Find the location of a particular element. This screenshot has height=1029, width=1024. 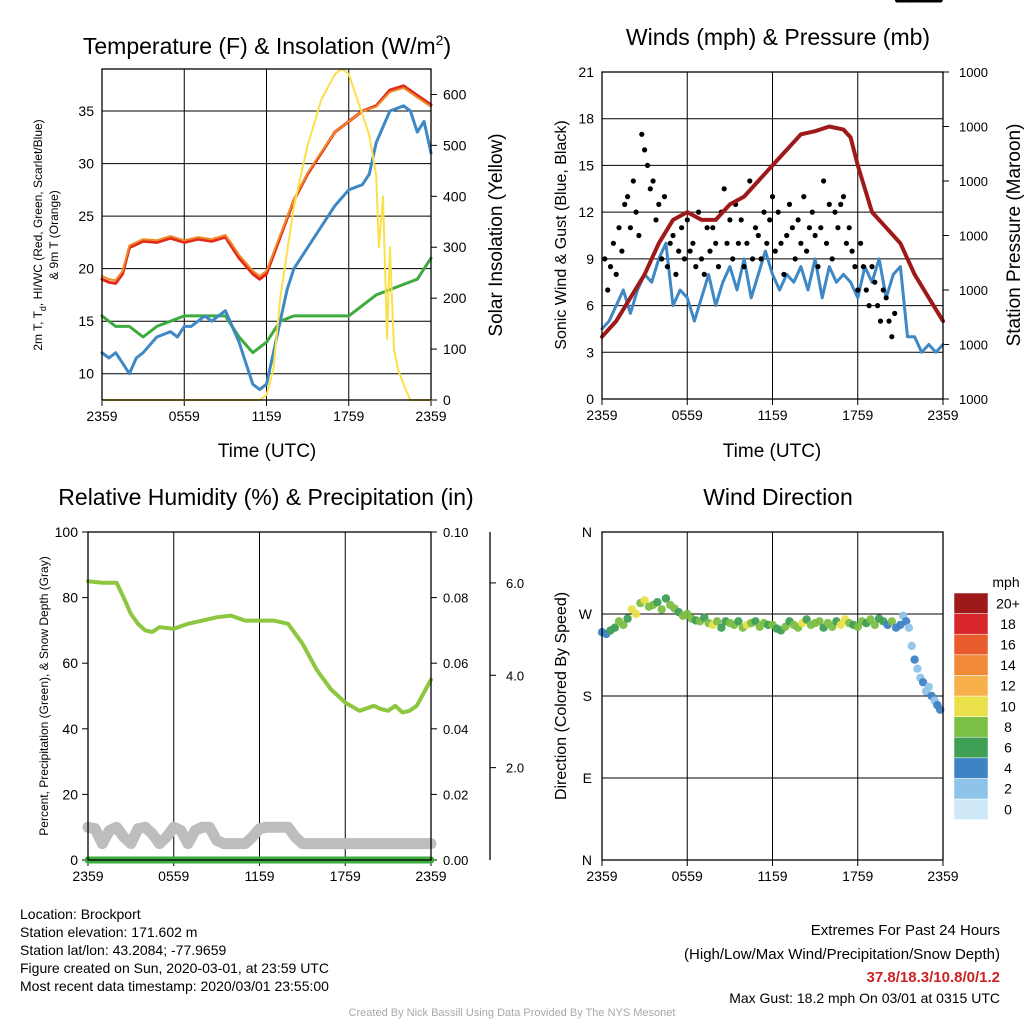

rh-ytick-label-1: 20 is located at coordinates (70, 794).